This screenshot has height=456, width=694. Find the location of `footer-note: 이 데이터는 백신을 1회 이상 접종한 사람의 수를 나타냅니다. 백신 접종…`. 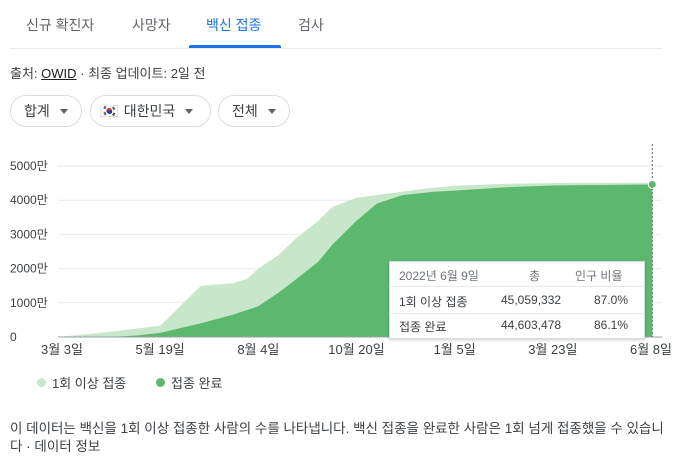

footer-note: 이 데이터는 백신을 1회 이상 접종한 사람의 수를 나타냅니다. 백신 접종… is located at coordinates (340, 438).